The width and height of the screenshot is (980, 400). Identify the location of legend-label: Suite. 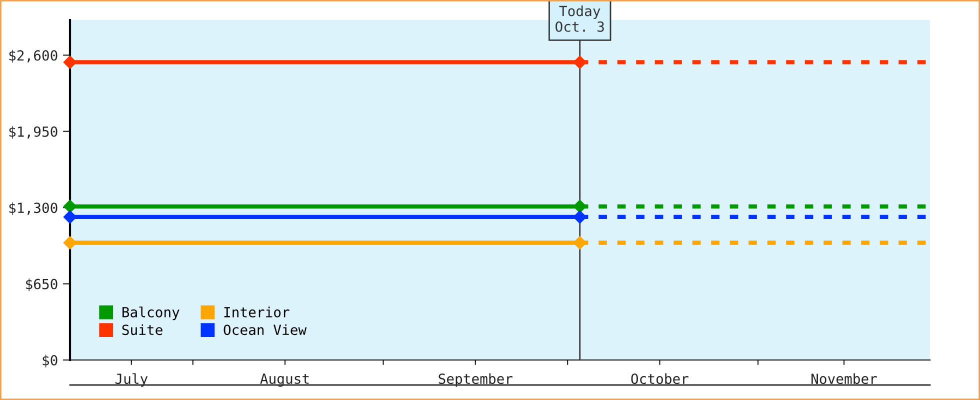
(142, 330).